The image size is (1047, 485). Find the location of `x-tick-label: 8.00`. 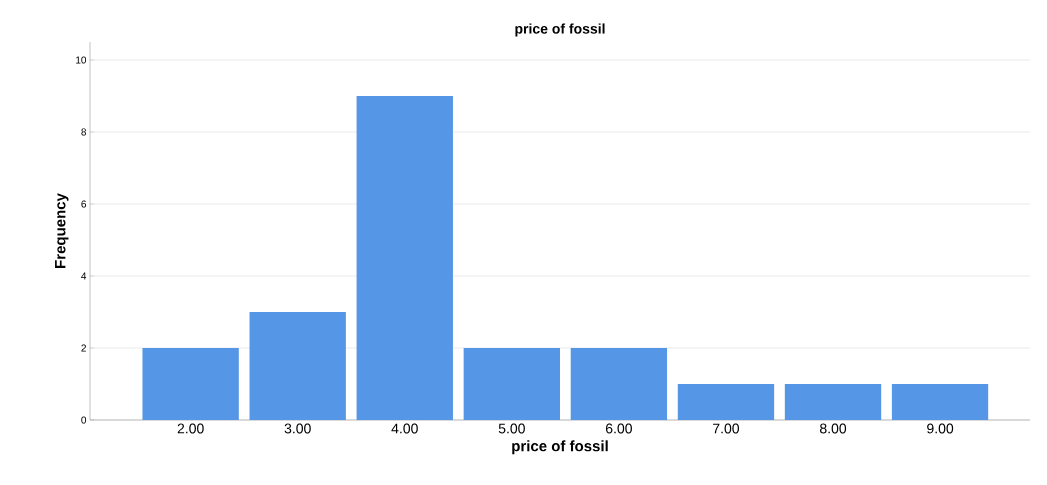

x-tick-label: 8.00 is located at coordinates (833, 428).